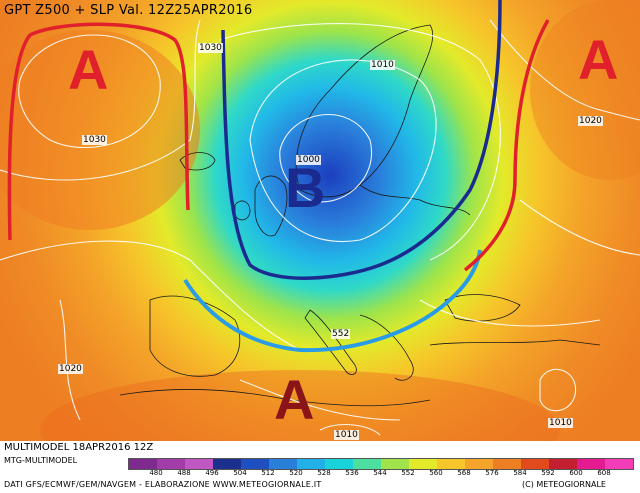 The height and width of the screenshot is (493, 640). What do you see at coordinates (341, 334) in the screenshot?
I see `isobar-label-552: 552` at bounding box center [341, 334].